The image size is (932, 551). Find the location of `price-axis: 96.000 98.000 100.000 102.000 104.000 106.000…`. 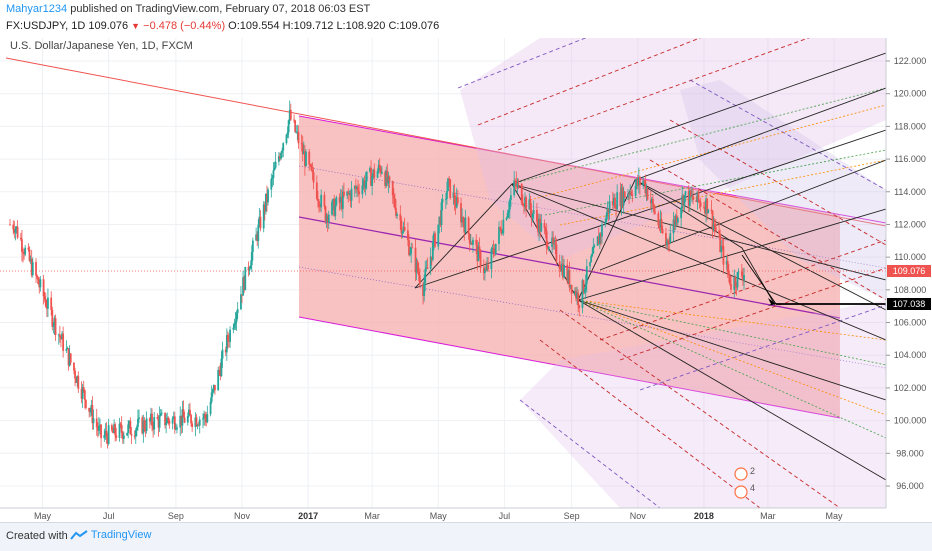

price-axis: 96.000 98.000 100.000 102.000 104.000 106.000… is located at coordinates (906, 273).